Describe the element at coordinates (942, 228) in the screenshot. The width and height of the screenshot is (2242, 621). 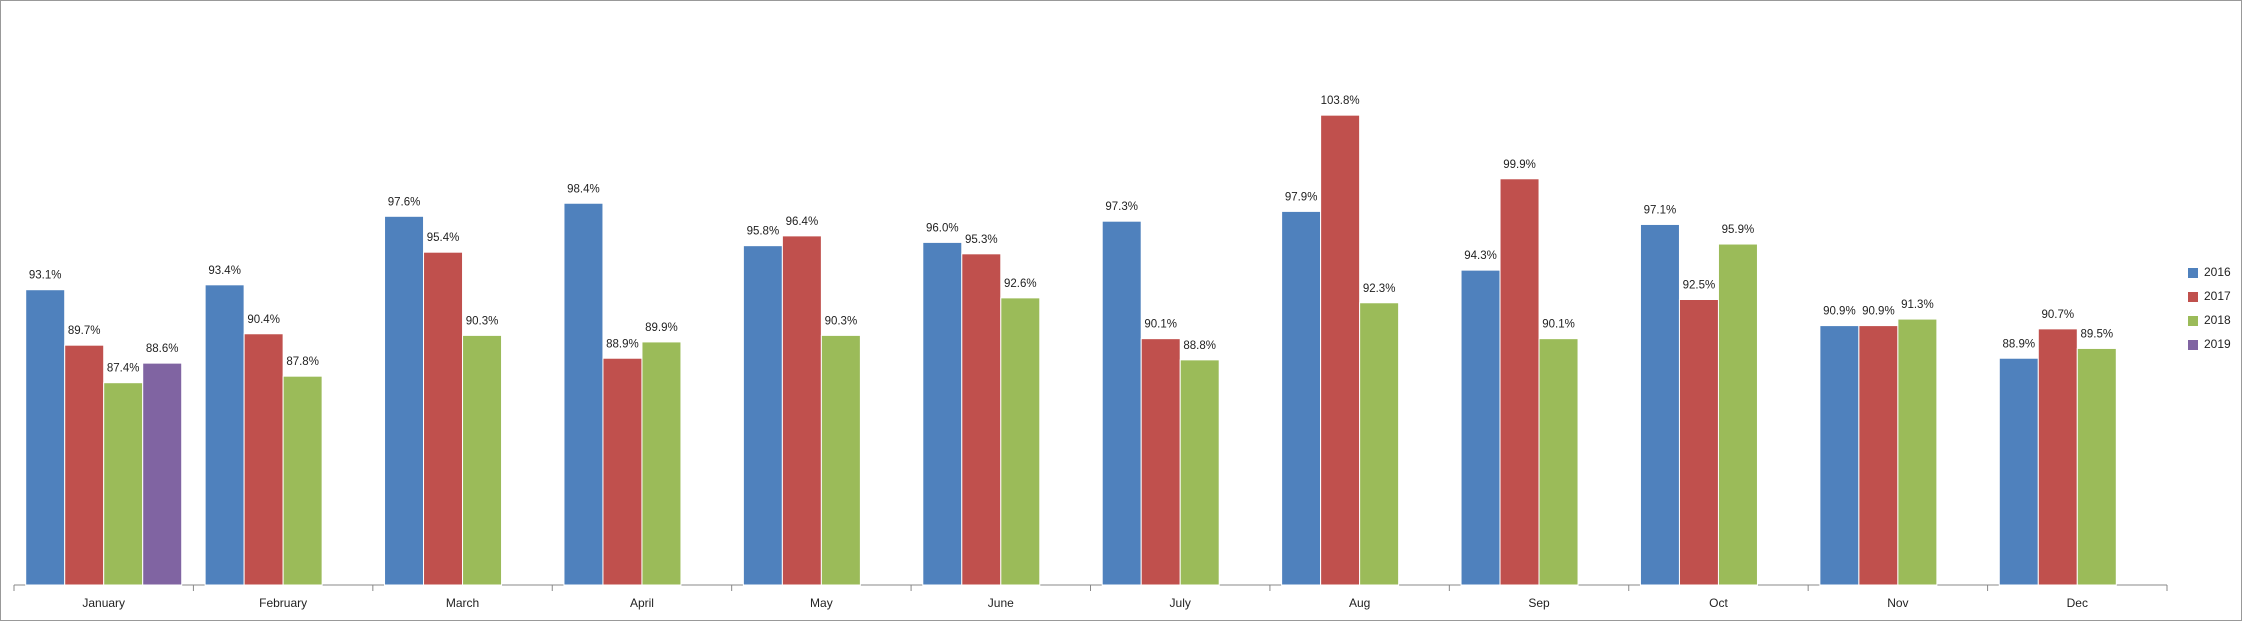
I see `data-label: 96.0%` at that location.